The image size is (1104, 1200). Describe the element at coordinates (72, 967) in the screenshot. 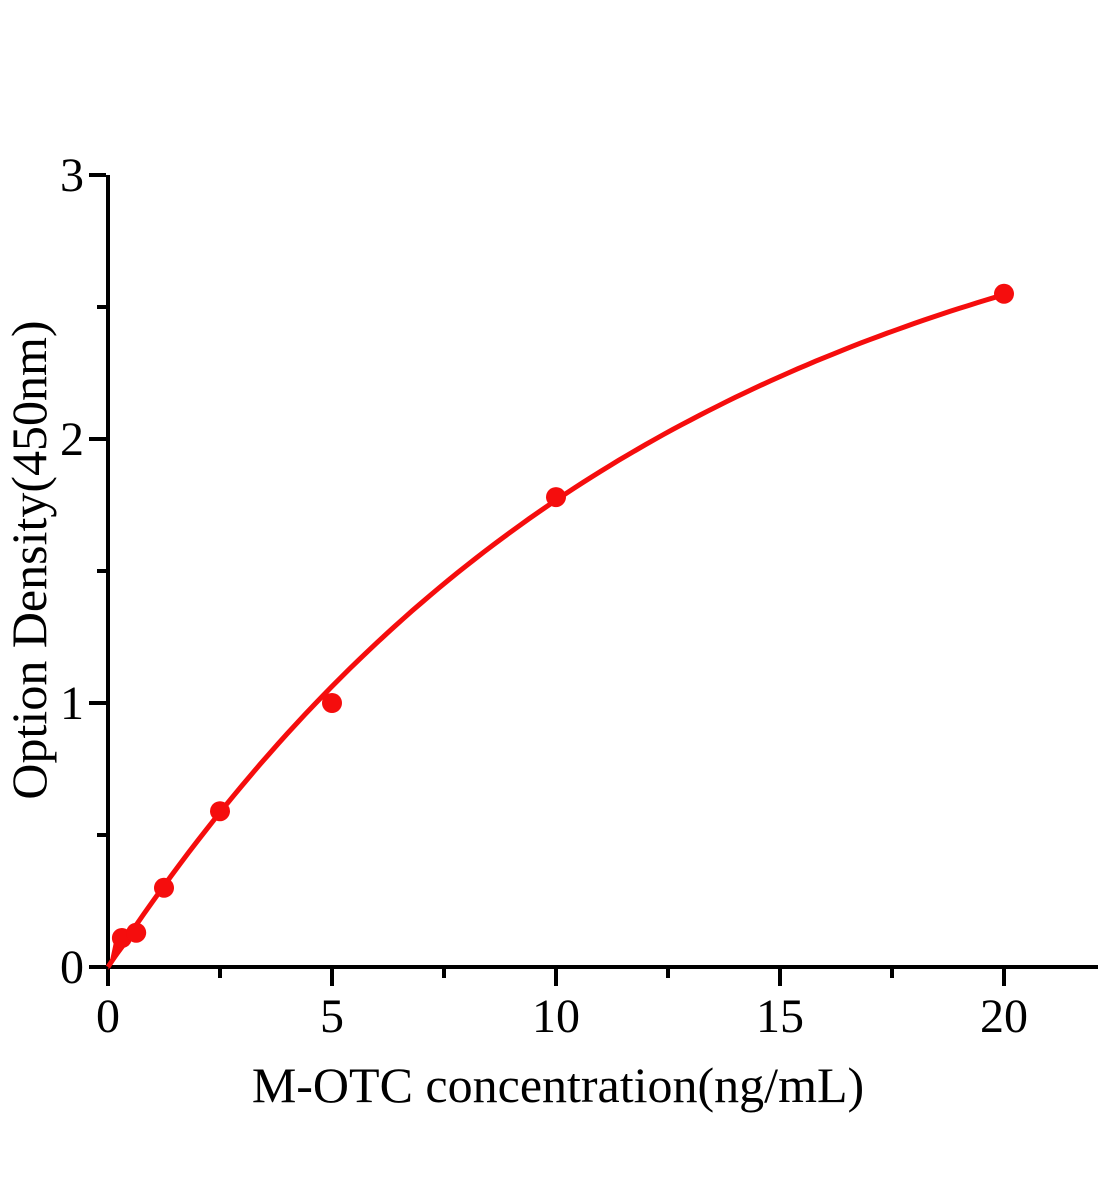

I see `y-tick-label: 0` at that location.